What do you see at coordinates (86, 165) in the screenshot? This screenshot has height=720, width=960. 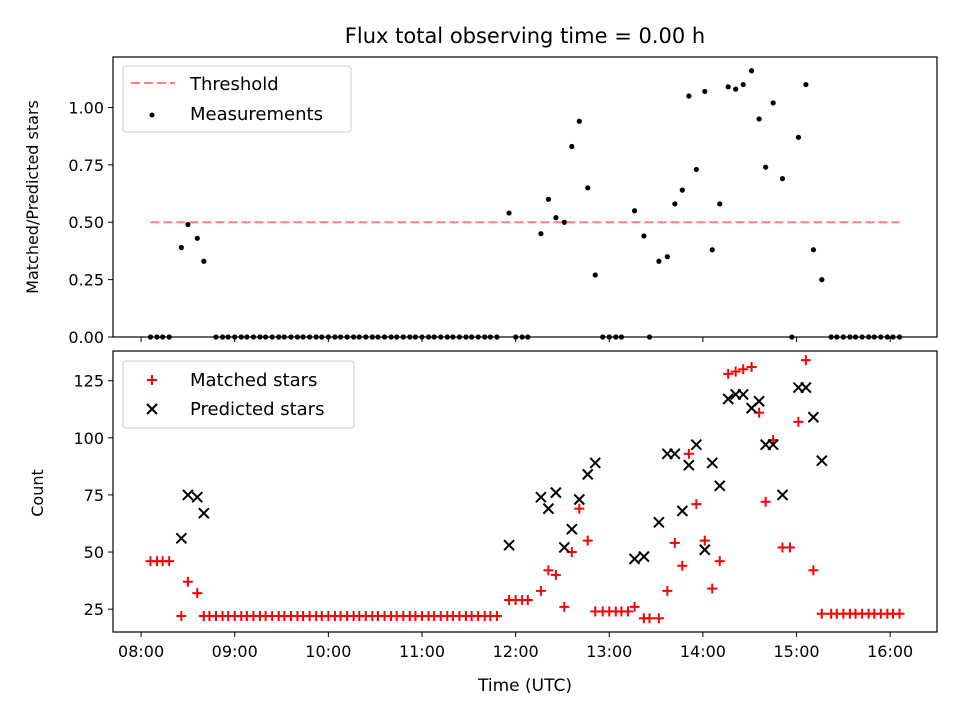 I see `ratio-y-tick-label: 0.75` at bounding box center [86, 165].